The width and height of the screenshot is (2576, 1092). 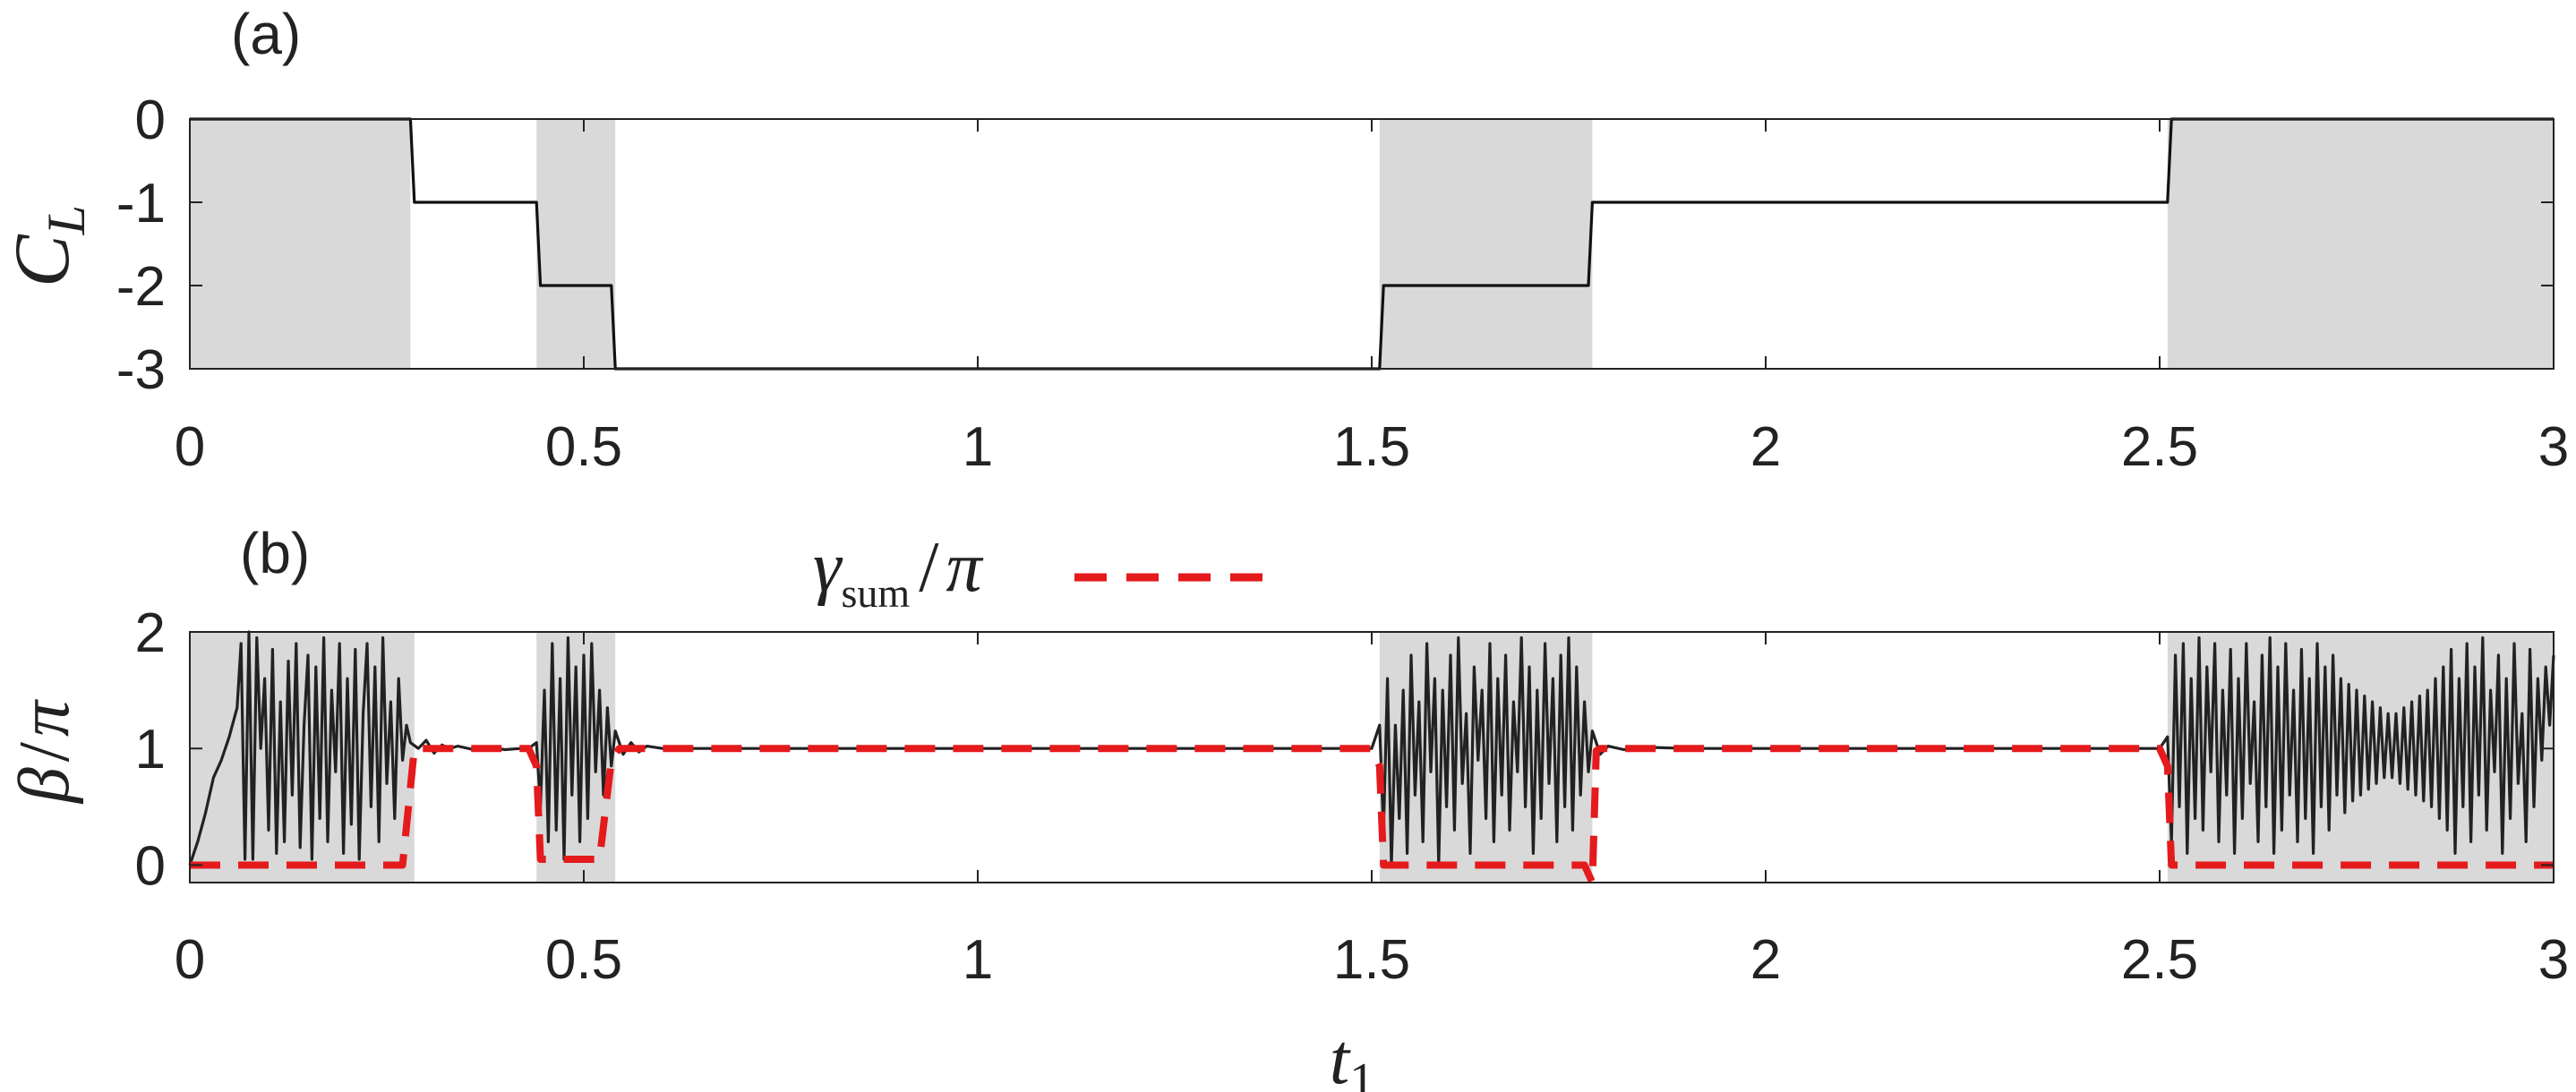 I want to click on series-gamma-sum-line, so click(x=1372, y=815).